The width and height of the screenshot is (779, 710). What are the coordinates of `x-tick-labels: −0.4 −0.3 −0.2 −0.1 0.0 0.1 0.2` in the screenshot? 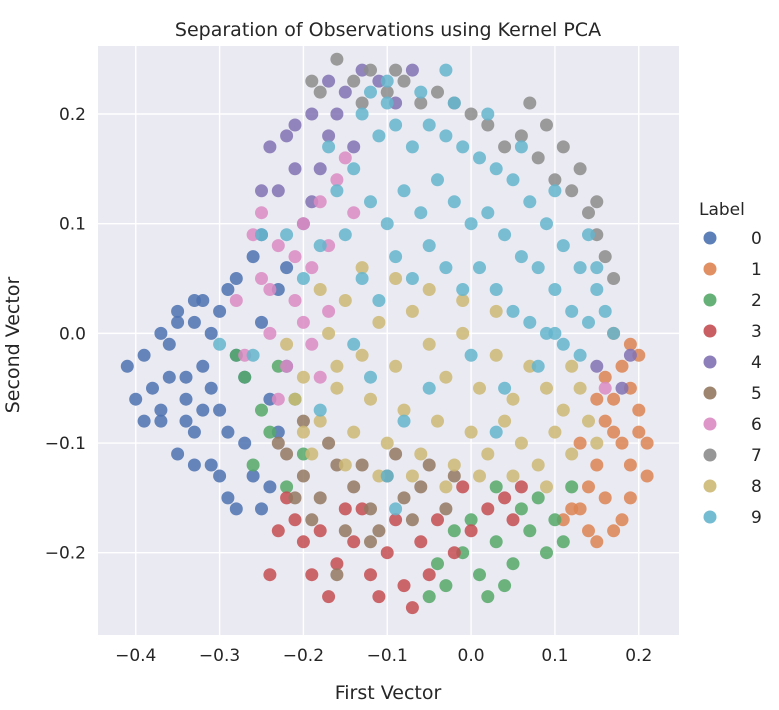 It's located at (383, 656).